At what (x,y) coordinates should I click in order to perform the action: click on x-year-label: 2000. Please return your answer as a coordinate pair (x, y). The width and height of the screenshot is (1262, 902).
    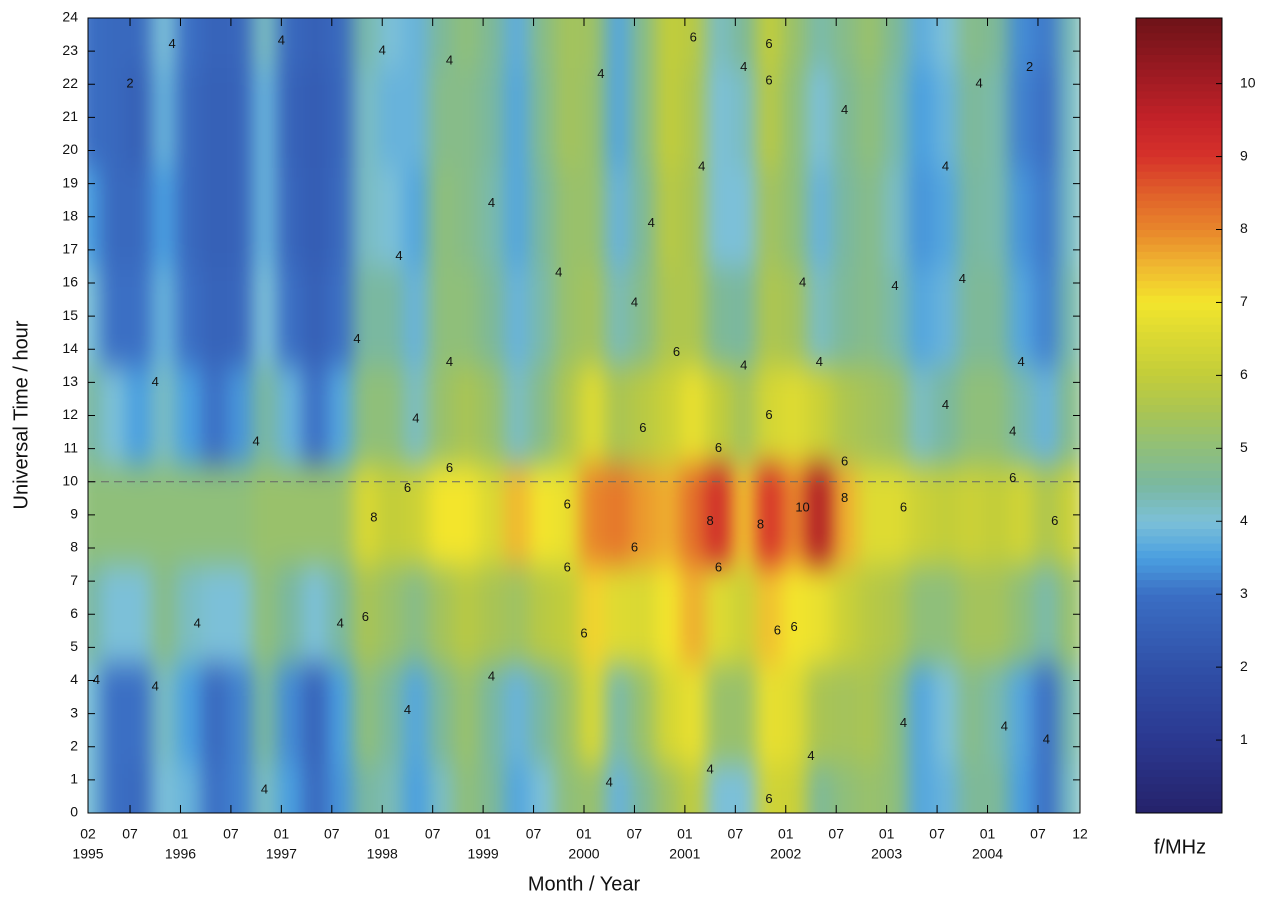
    Looking at the image, I should click on (583, 854).